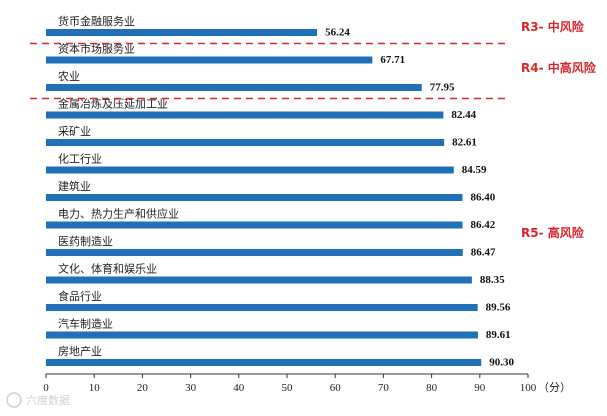  Describe the element at coordinates (80, 351) in the screenshot. I see `category-label: 房地产业` at that location.